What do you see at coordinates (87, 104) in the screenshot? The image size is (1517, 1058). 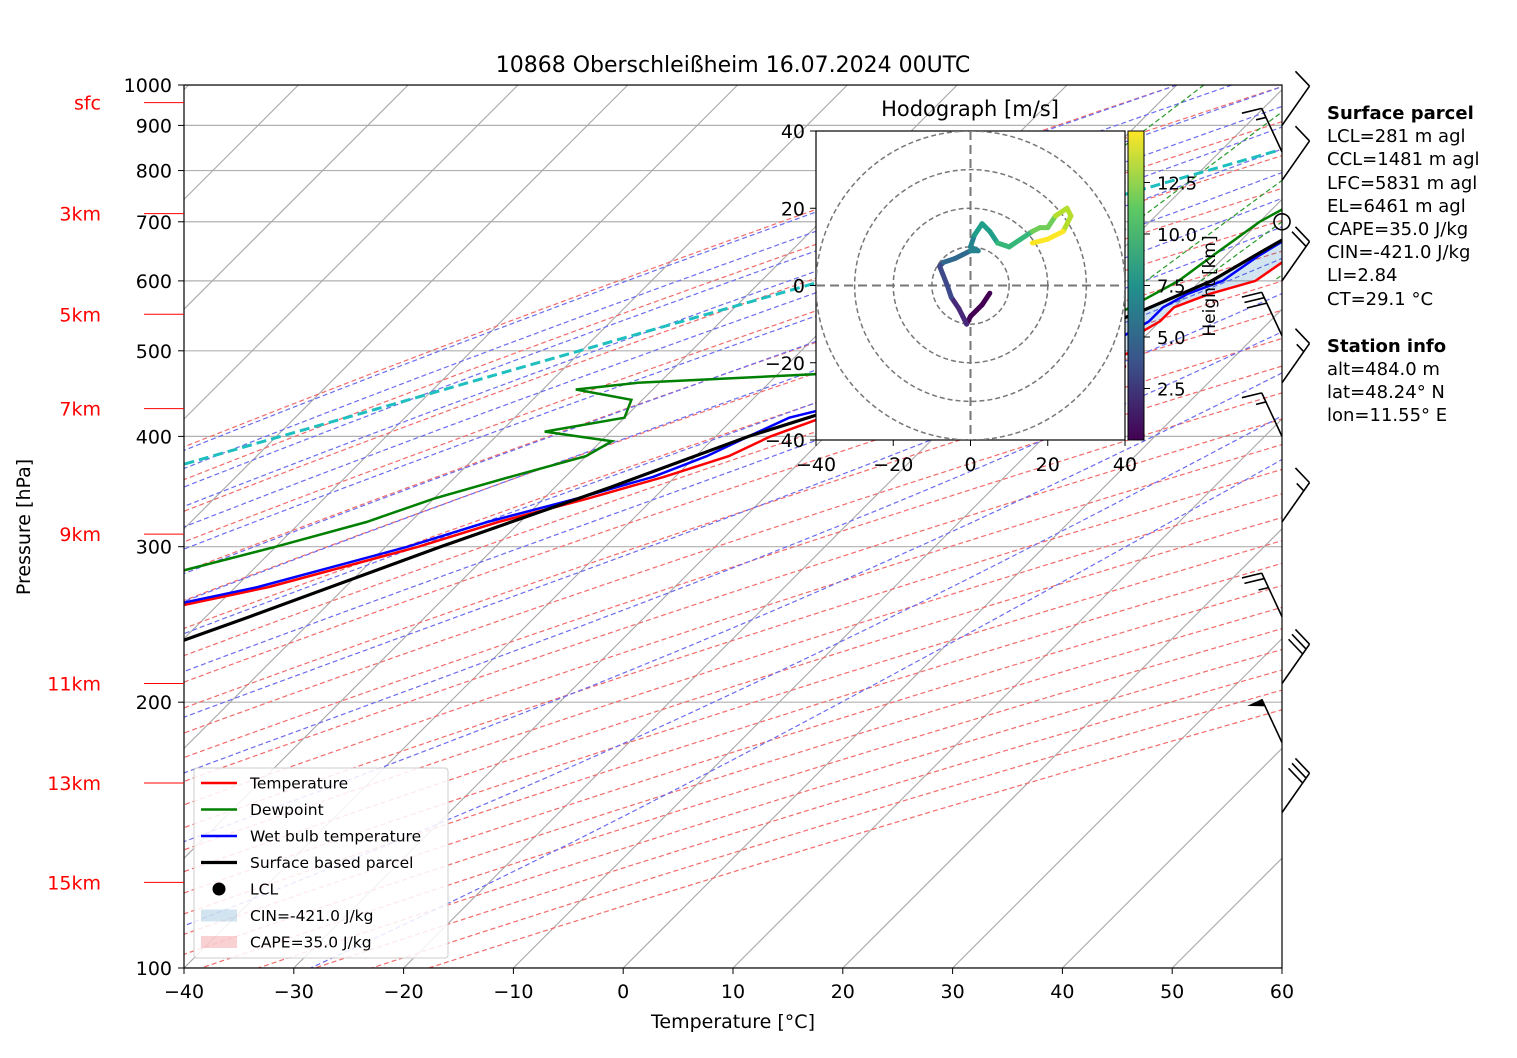 I see `height-label: sfc` at bounding box center [87, 104].